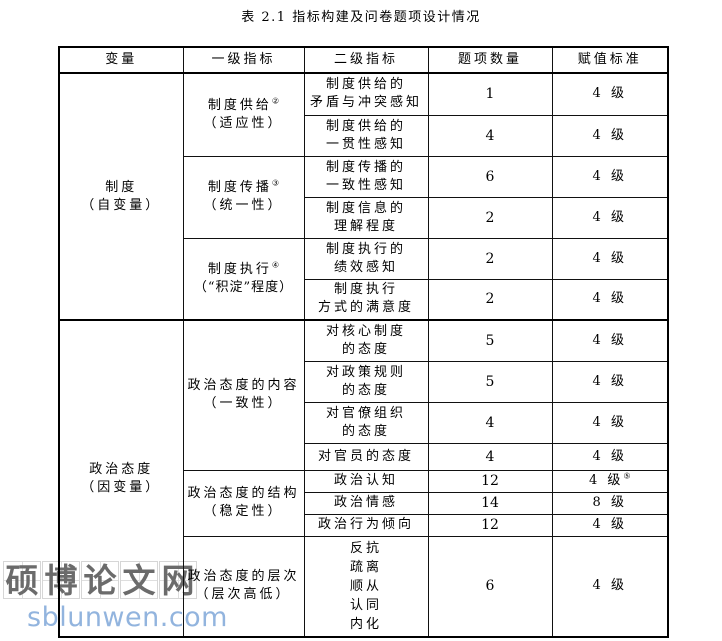 The width and height of the screenshot is (722, 641). I want to click on table-row: 对官僚组织 的态度 4 4 级, so click(364, 422).